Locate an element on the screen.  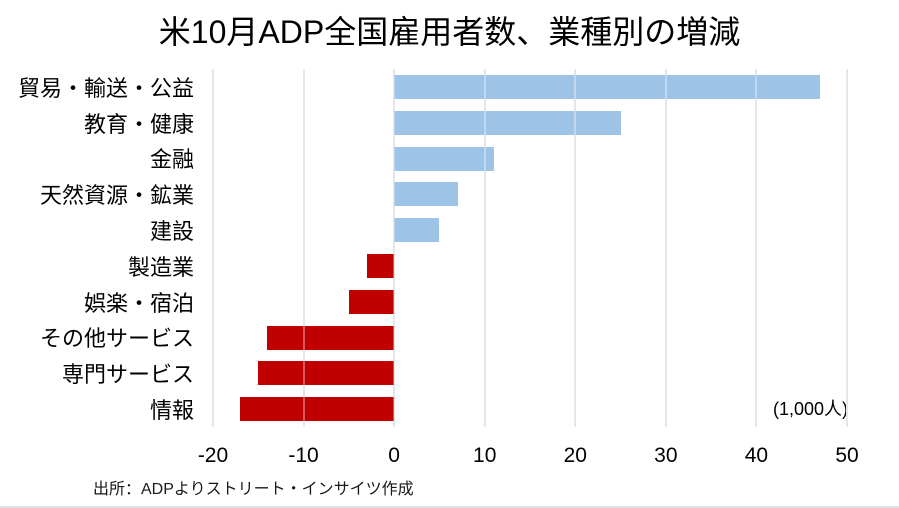
category-label: 建設 is located at coordinates (171, 232).